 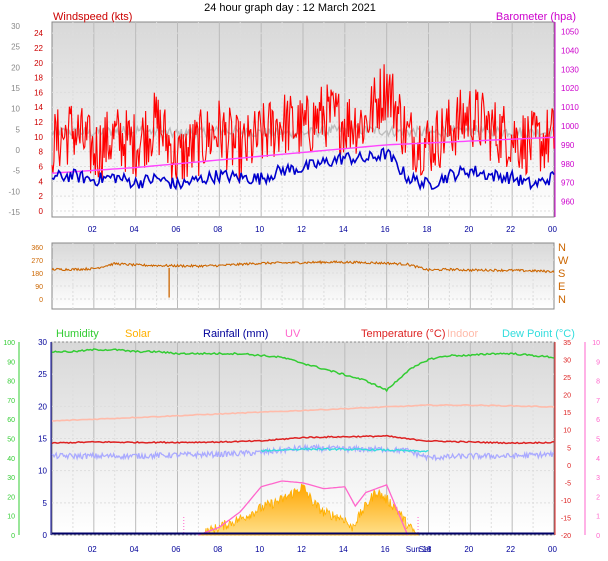 I want to click on x-tick-label: 02, so click(x=92, y=549).